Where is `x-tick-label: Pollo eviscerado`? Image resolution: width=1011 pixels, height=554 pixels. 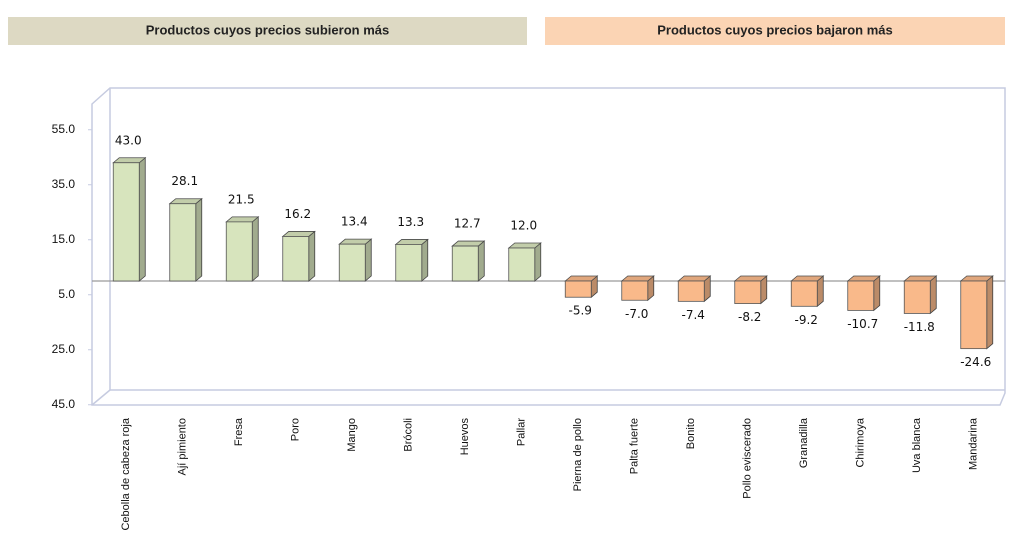 x-tick-label: Pollo eviscerado is located at coordinates (748, 458).